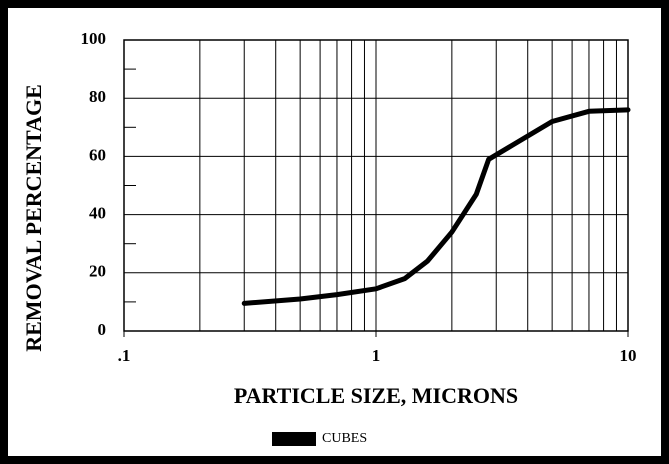  What do you see at coordinates (102, 329) in the screenshot?
I see `y-tick-label: 0` at bounding box center [102, 329].